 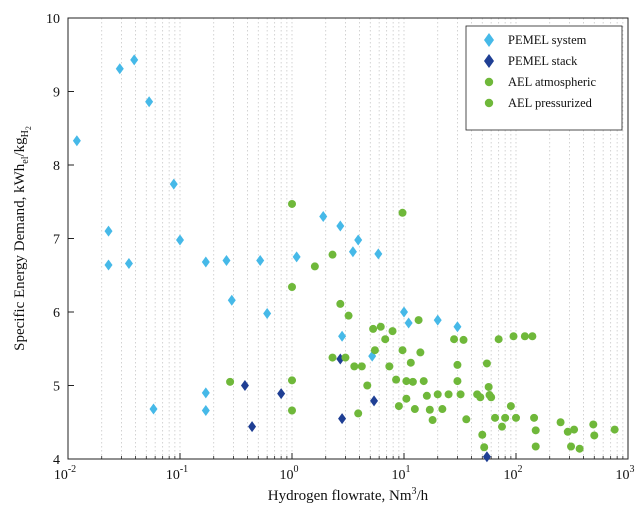 I want to click on legend-box, so click(x=544, y=78).